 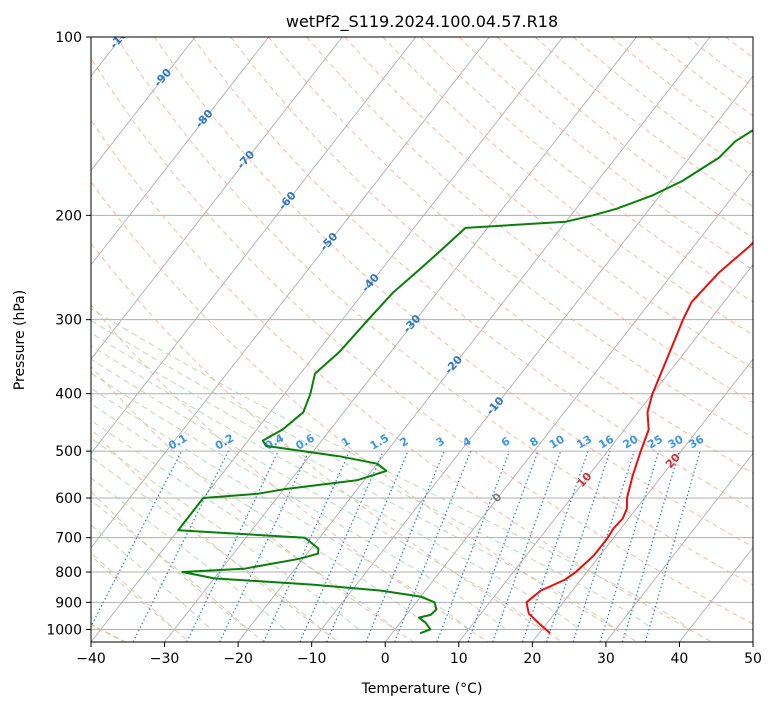 I want to click on y-tick-label: 900, so click(x=68, y=603).